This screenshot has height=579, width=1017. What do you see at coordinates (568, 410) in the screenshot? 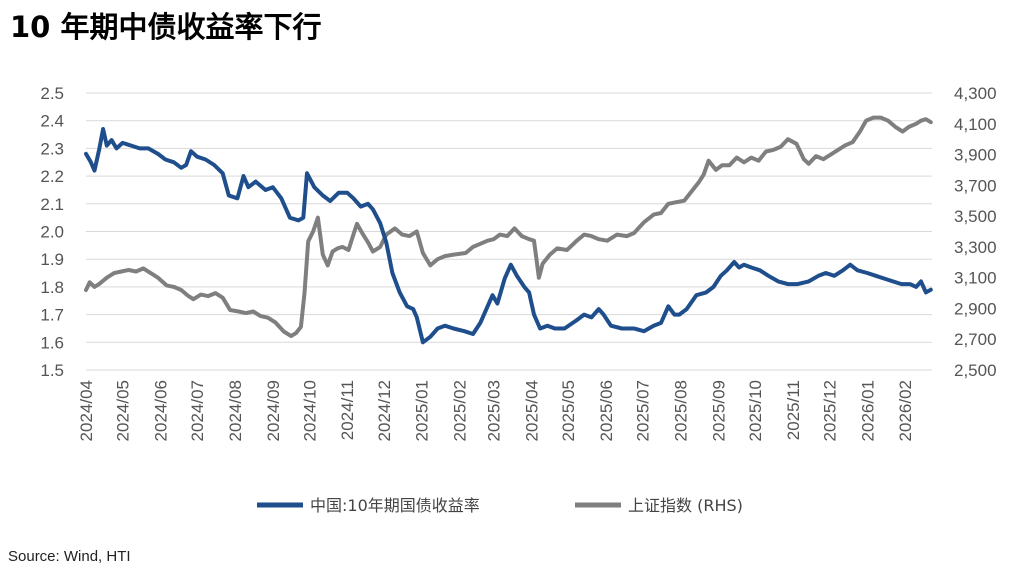
I see `x-tick-label: 2025/05` at bounding box center [568, 410].